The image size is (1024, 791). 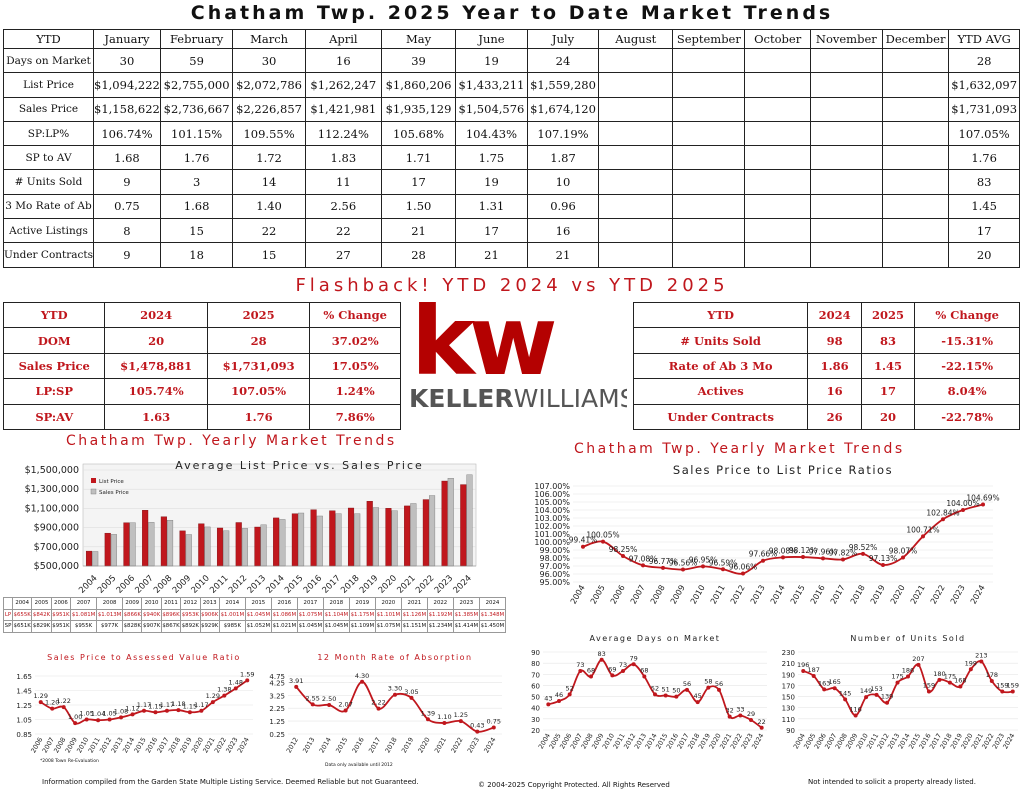 What do you see at coordinates (554, 550) in the screenshot?
I see `y-tick-label: 99.00%` at bounding box center [554, 550].